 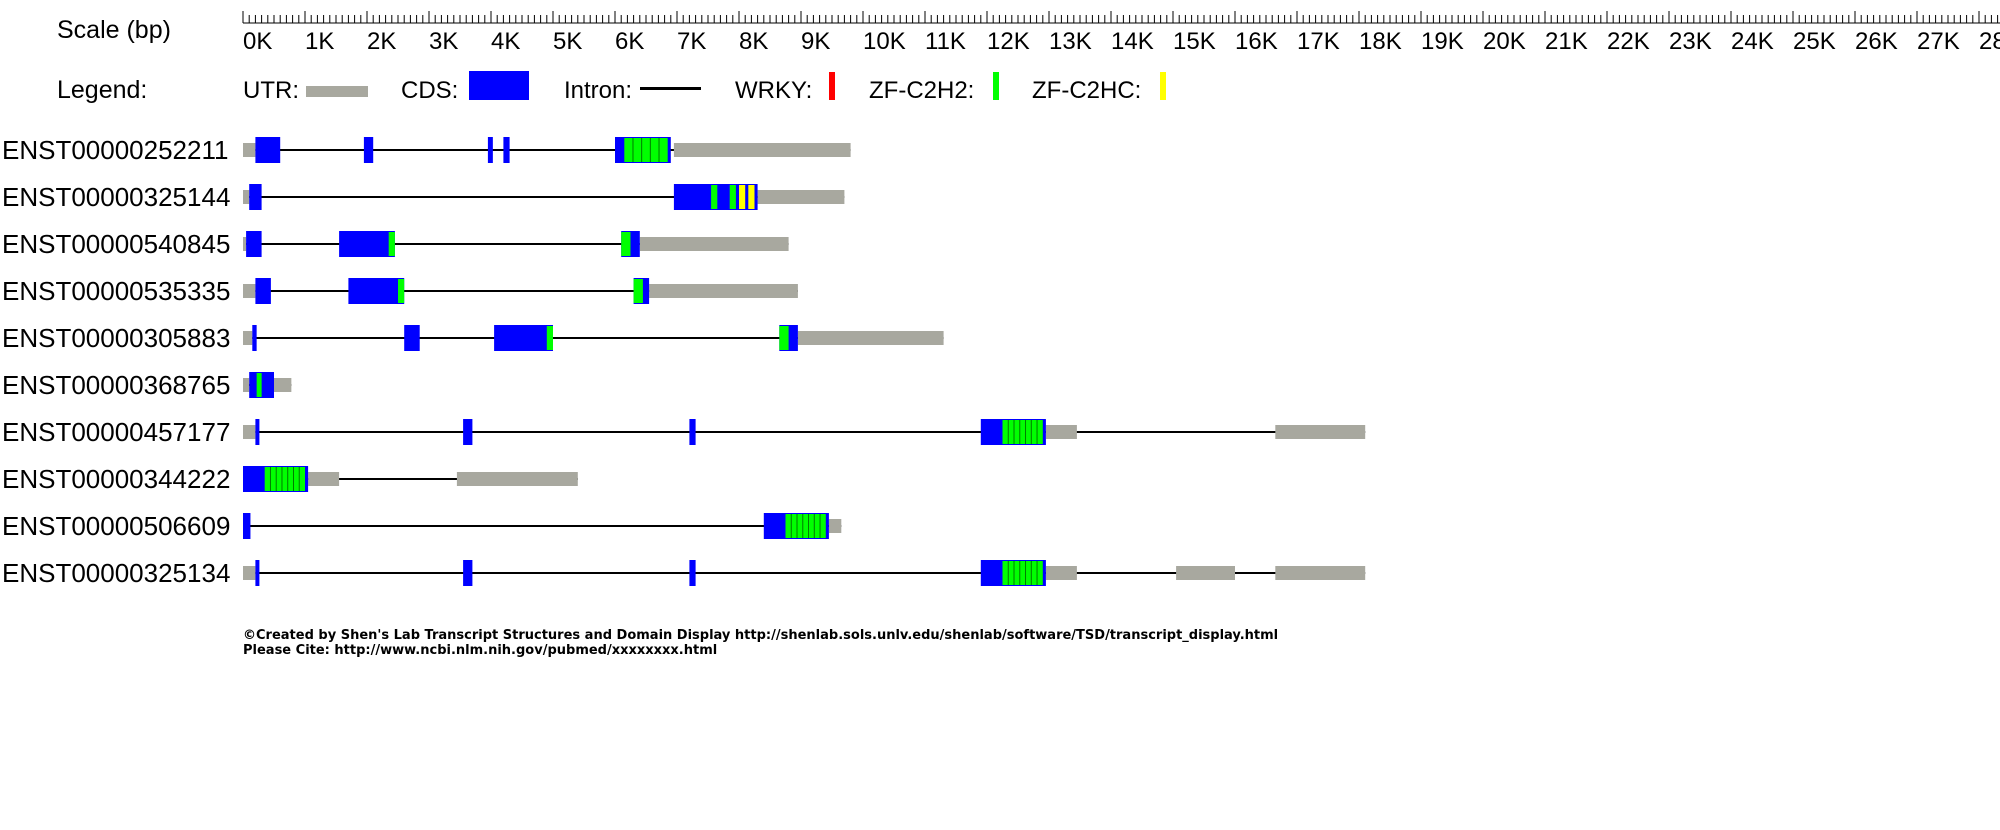 What do you see at coordinates (505, 41) in the screenshot?
I see `ruler-tick-label: 4K` at bounding box center [505, 41].